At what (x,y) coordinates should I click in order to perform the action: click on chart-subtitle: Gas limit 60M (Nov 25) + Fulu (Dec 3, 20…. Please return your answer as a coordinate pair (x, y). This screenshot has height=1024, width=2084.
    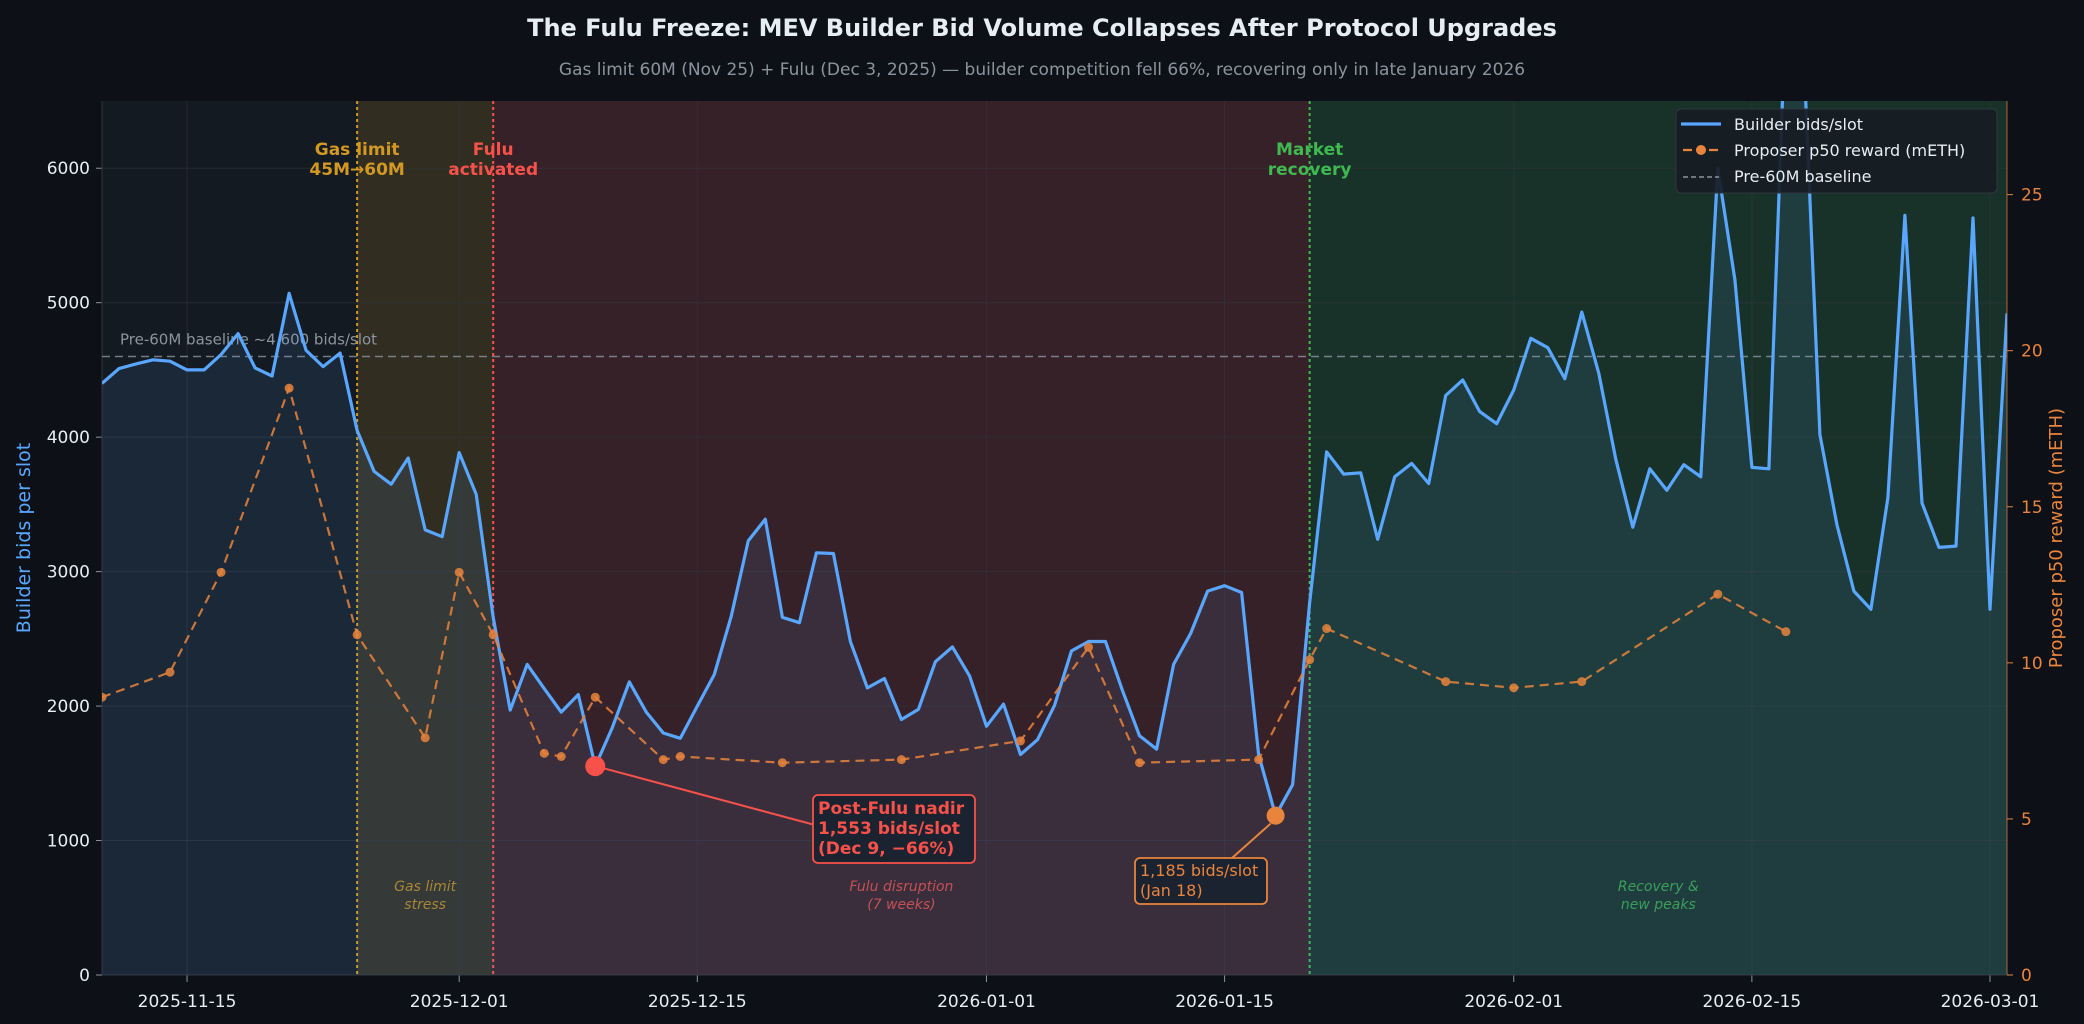
    Looking at the image, I should click on (1042, 70).